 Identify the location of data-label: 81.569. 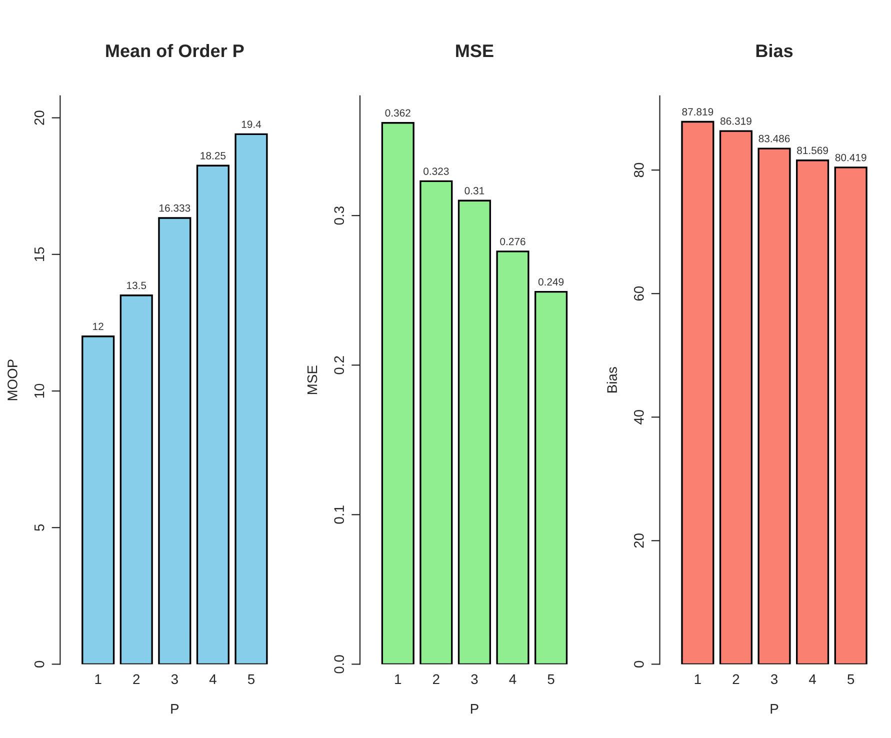
(812, 150).